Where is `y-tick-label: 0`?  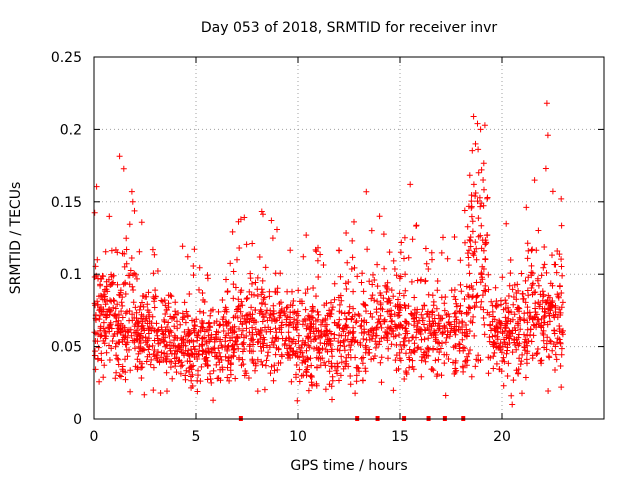
y-tick-label: 0 is located at coordinates (77, 420).